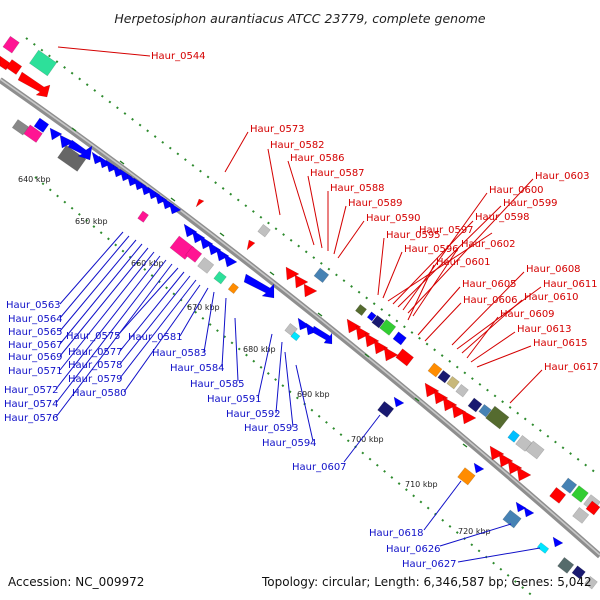  What do you see at coordinates (93, 336) in the screenshot?
I see `gene-label: Haur_0575` at bounding box center [93, 336].